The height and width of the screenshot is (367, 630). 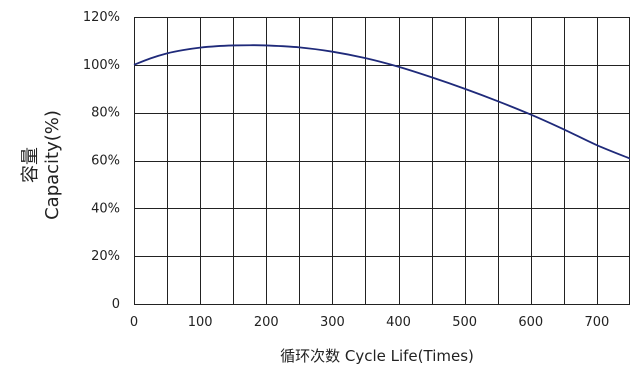 What do you see at coordinates (377, 356) in the screenshot?
I see `x-axis-label: 循环次数 Cycle Life(Times)` at bounding box center [377, 356].